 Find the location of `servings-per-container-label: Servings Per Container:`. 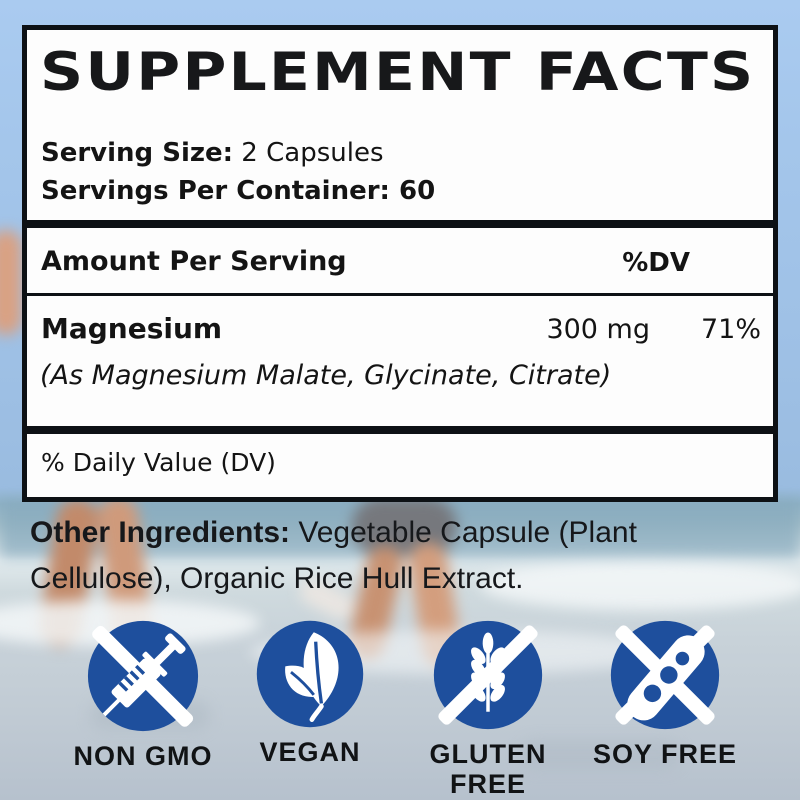

servings-per-container-label: Servings Per Container: is located at coordinates (220, 191).